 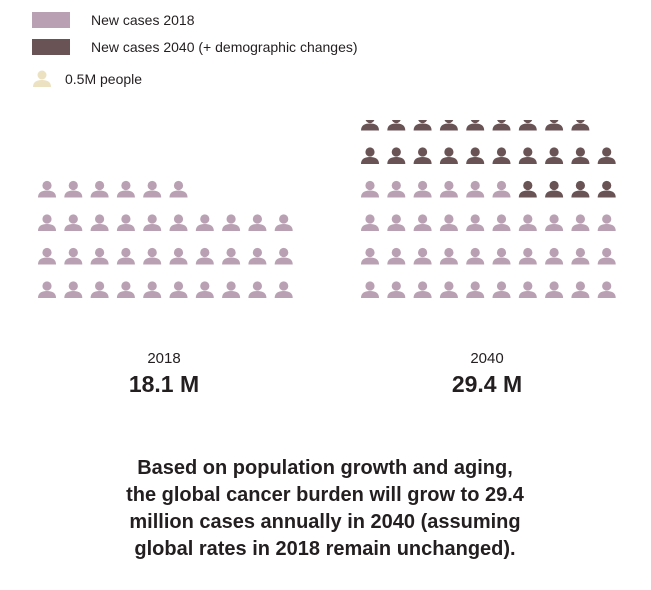 What do you see at coordinates (51, 19) in the screenshot?
I see `legend-swatch-2018` at bounding box center [51, 19].